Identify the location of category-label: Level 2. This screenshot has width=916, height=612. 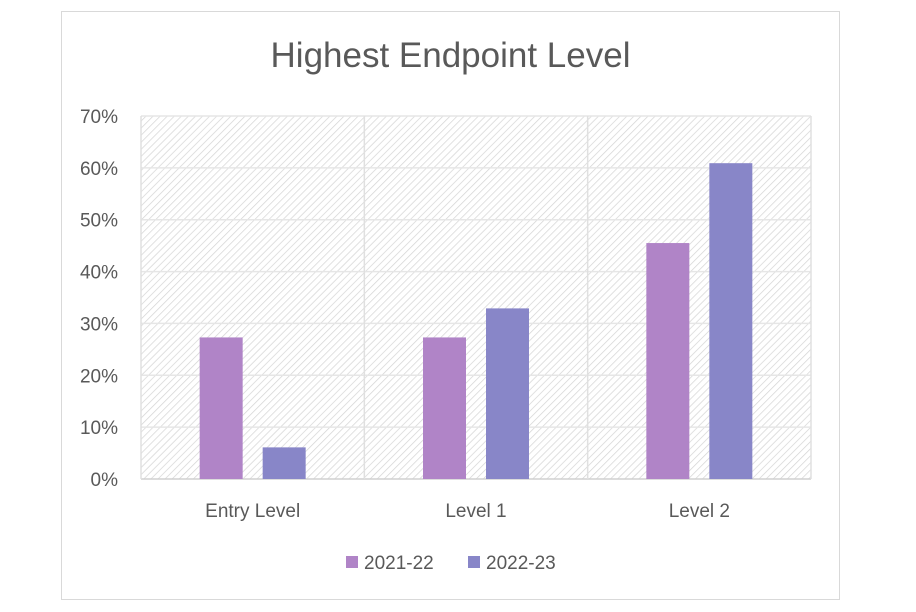
(699, 511).